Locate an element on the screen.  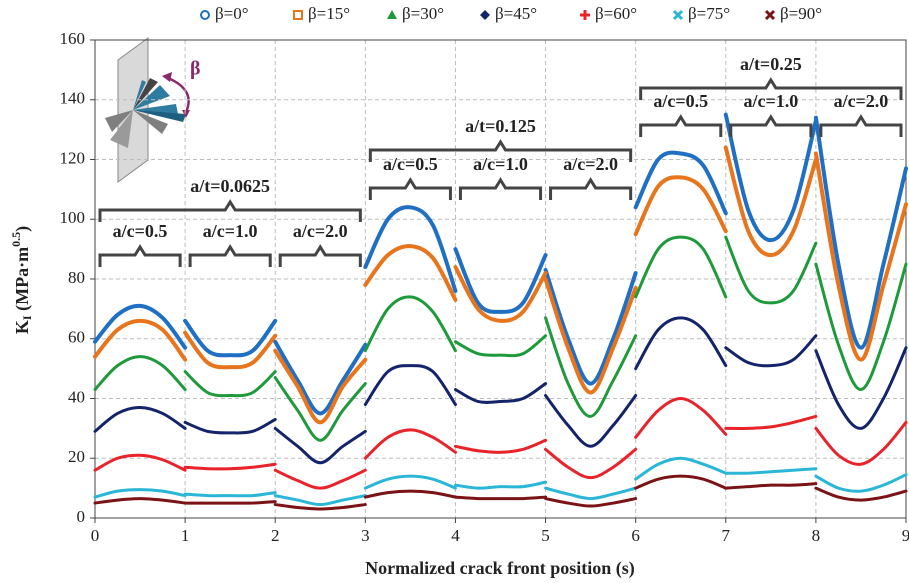
y-tick-label: 40 is located at coordinates (76, 396).